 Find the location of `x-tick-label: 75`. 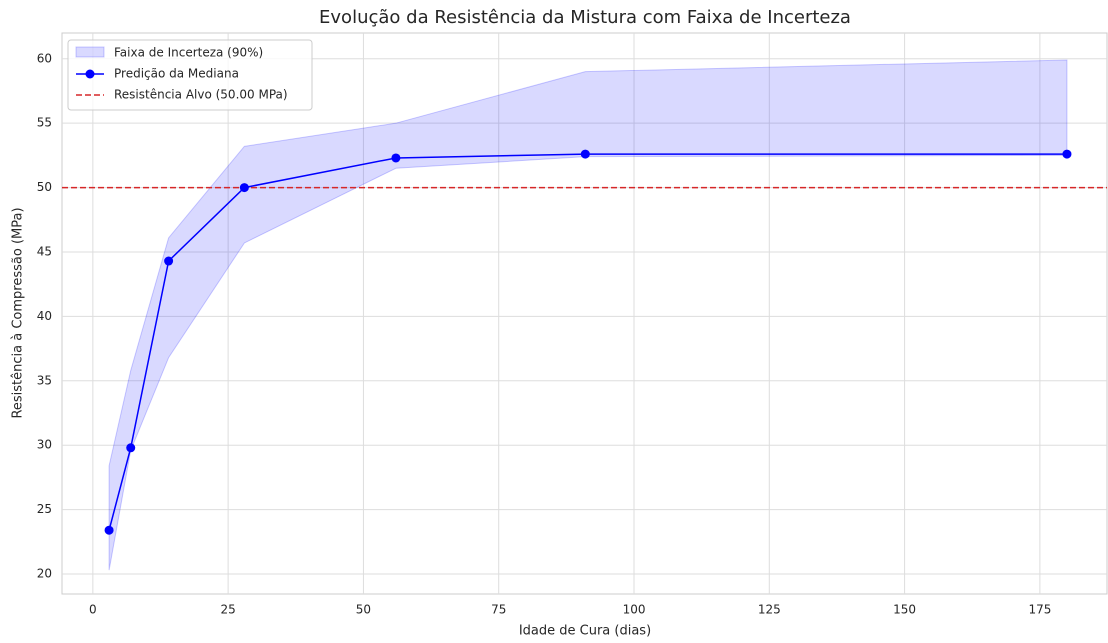

x-tick-label: 75 is located at coordinates (498, 610).